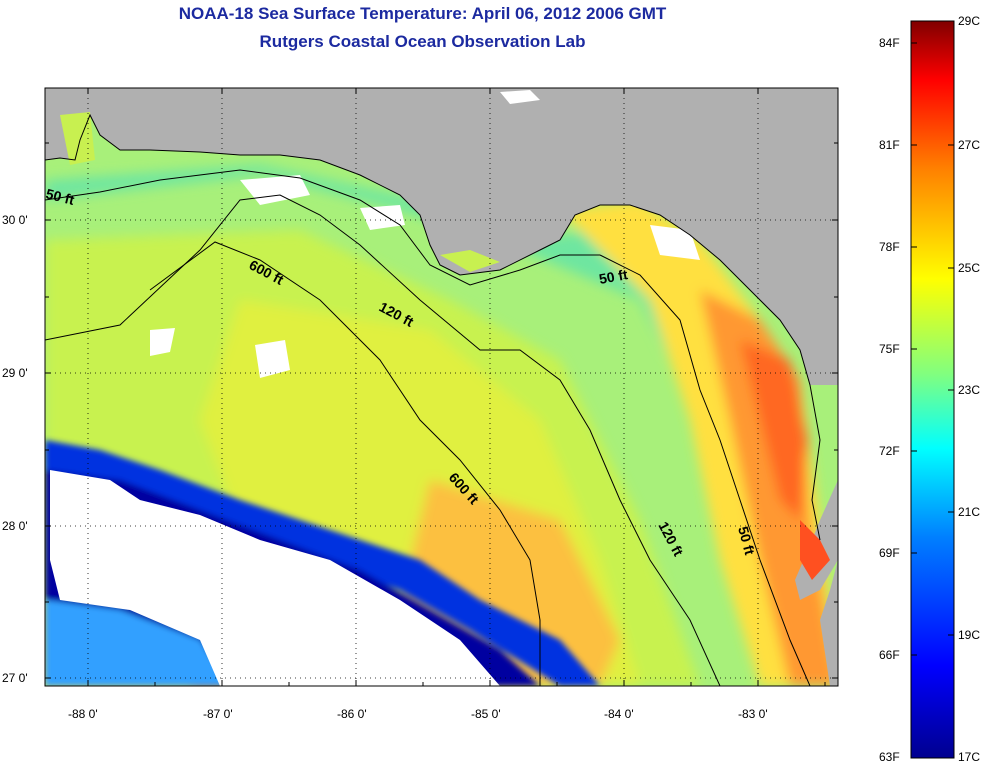  What do you see at coordinates (932, 338) in the screenshot?
I see `colorbar-ticks` at bounding box center [932, 338].